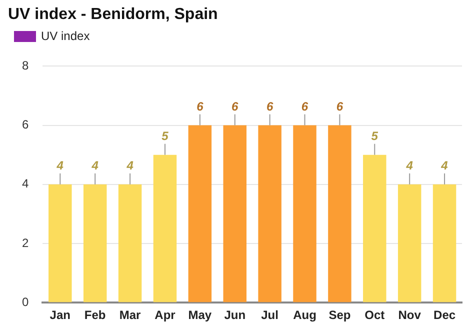  What do you see at coordinates (25, 243) in the screenshot?
I see `y-tick-label: 2` at bounding box center [25, 243].